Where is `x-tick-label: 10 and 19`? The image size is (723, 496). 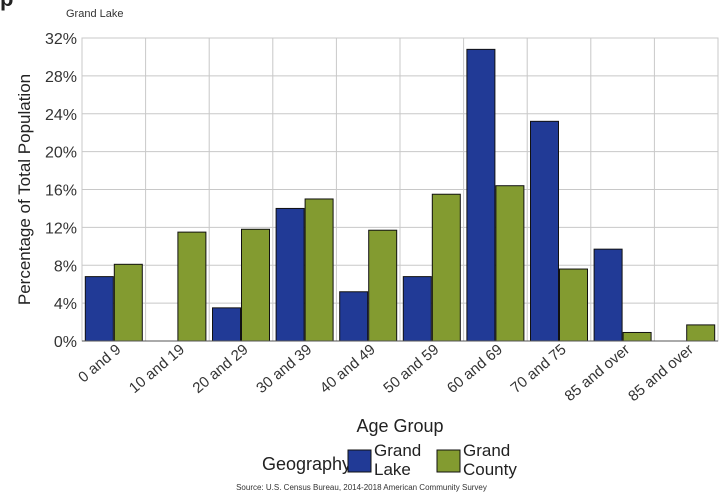
x-tick-label: 10 and 19 is located at coordinates (157, 369).